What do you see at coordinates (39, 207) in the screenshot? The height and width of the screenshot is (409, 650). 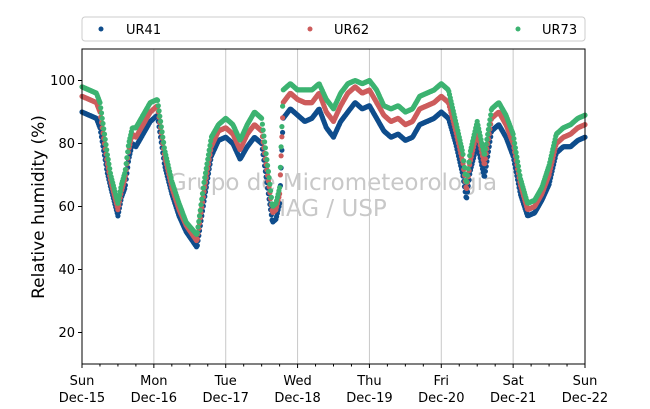 I see `y-axis-label: Relative humidity (%)` at bounding box center [39, 207].